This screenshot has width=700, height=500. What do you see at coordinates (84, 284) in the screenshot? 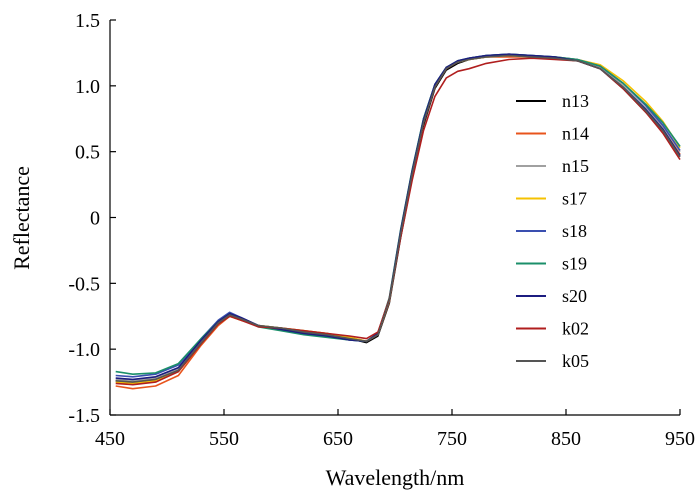
I see `y-tick-label: -0.5` at bounding box center [84, 284].